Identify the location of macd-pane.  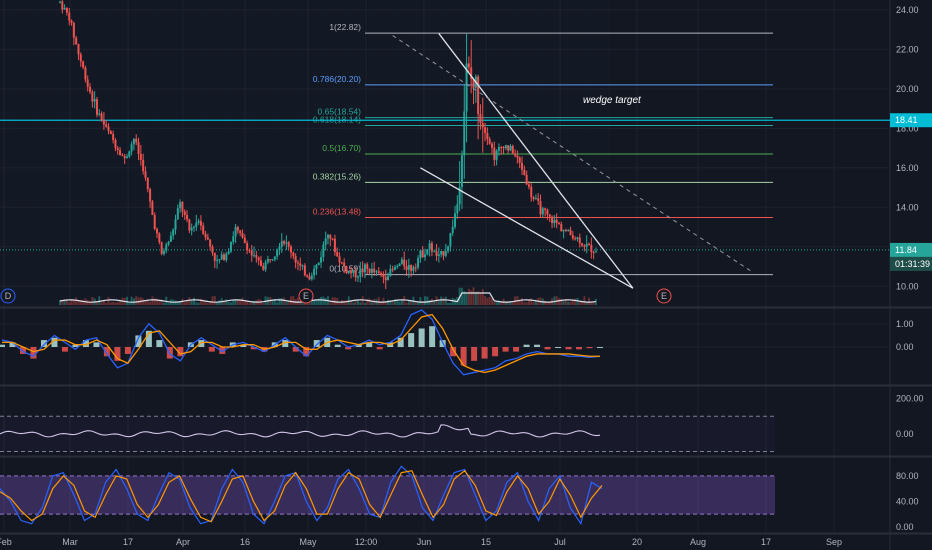
(301, 342).